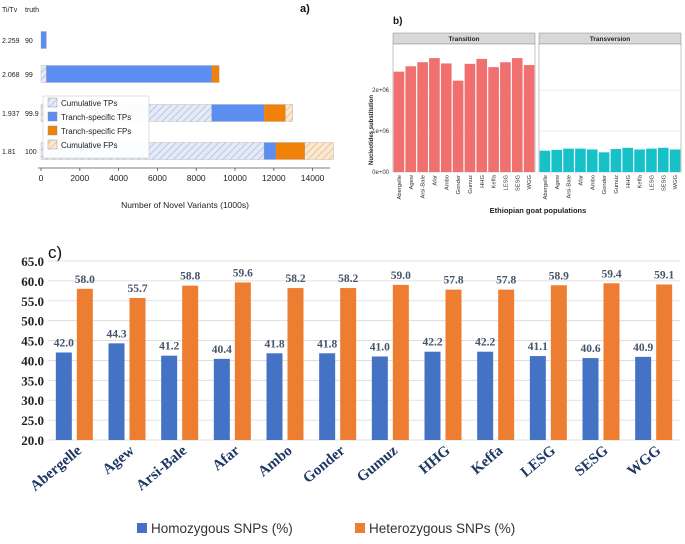  What do you see at coordinates (32, 380) in the screenshot?
I see `y-tick-label: 35.0` at bounding box center [32, 380].